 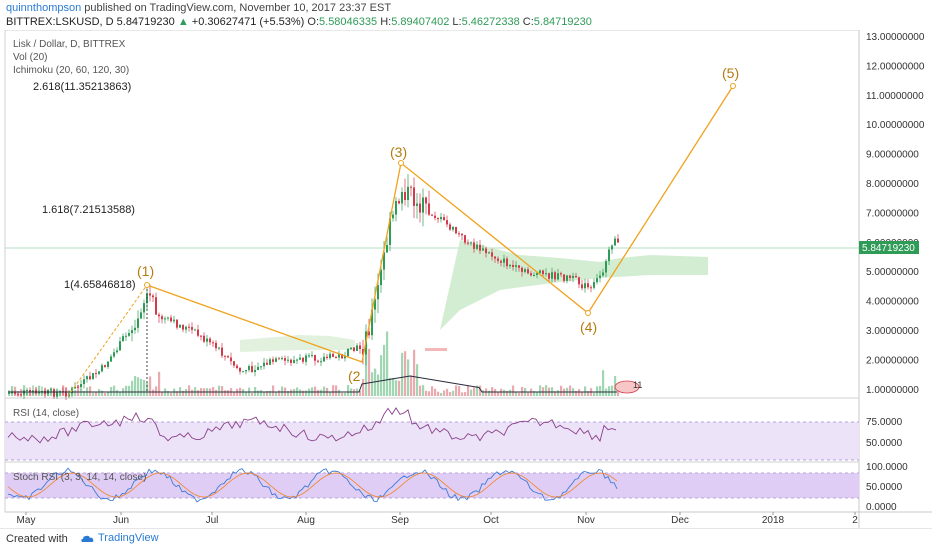 What do you see at coordinates (37, 539) in the screenshot?
I see `created-with-text: Created with` at bounding box center [37, 539].